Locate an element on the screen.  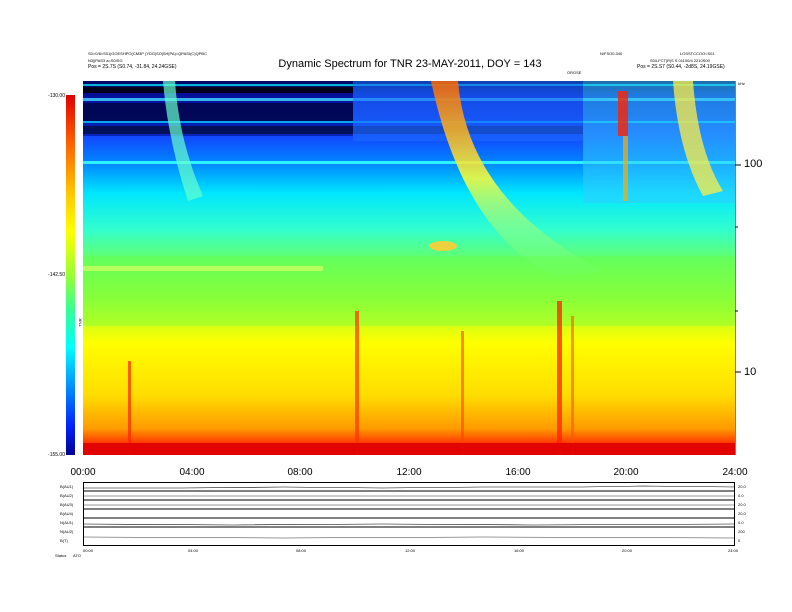
y-tick-10: 10 is located at coordinates (750, 372).